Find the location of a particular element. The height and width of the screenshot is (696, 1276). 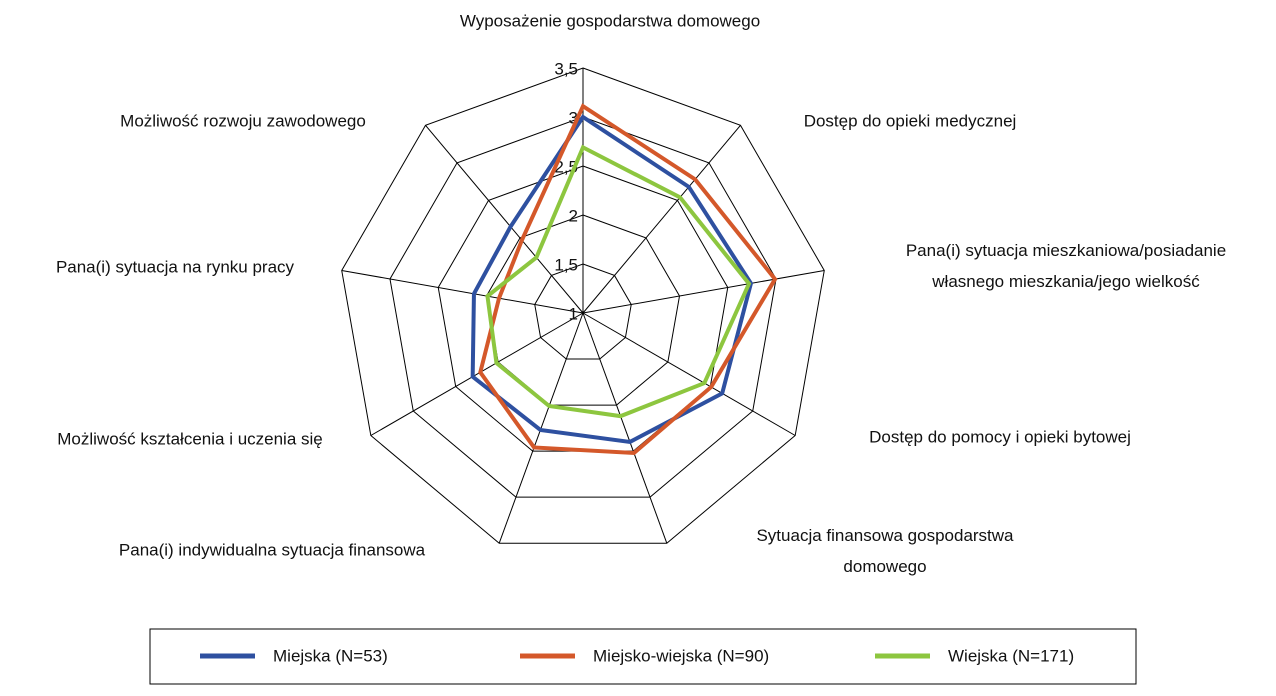

tick-label: 1,5 is located at coordinates (566, 264).